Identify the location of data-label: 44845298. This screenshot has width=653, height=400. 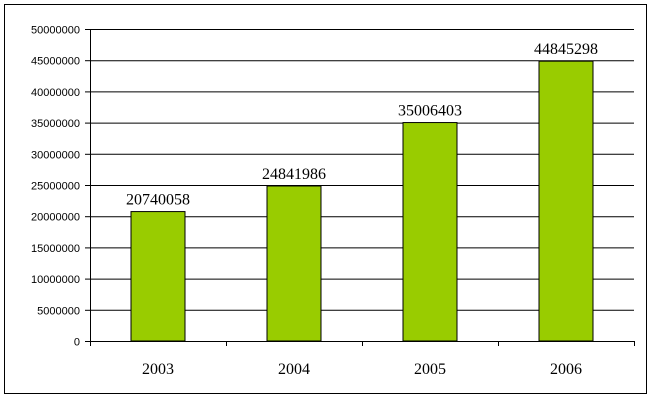
(566, 49).